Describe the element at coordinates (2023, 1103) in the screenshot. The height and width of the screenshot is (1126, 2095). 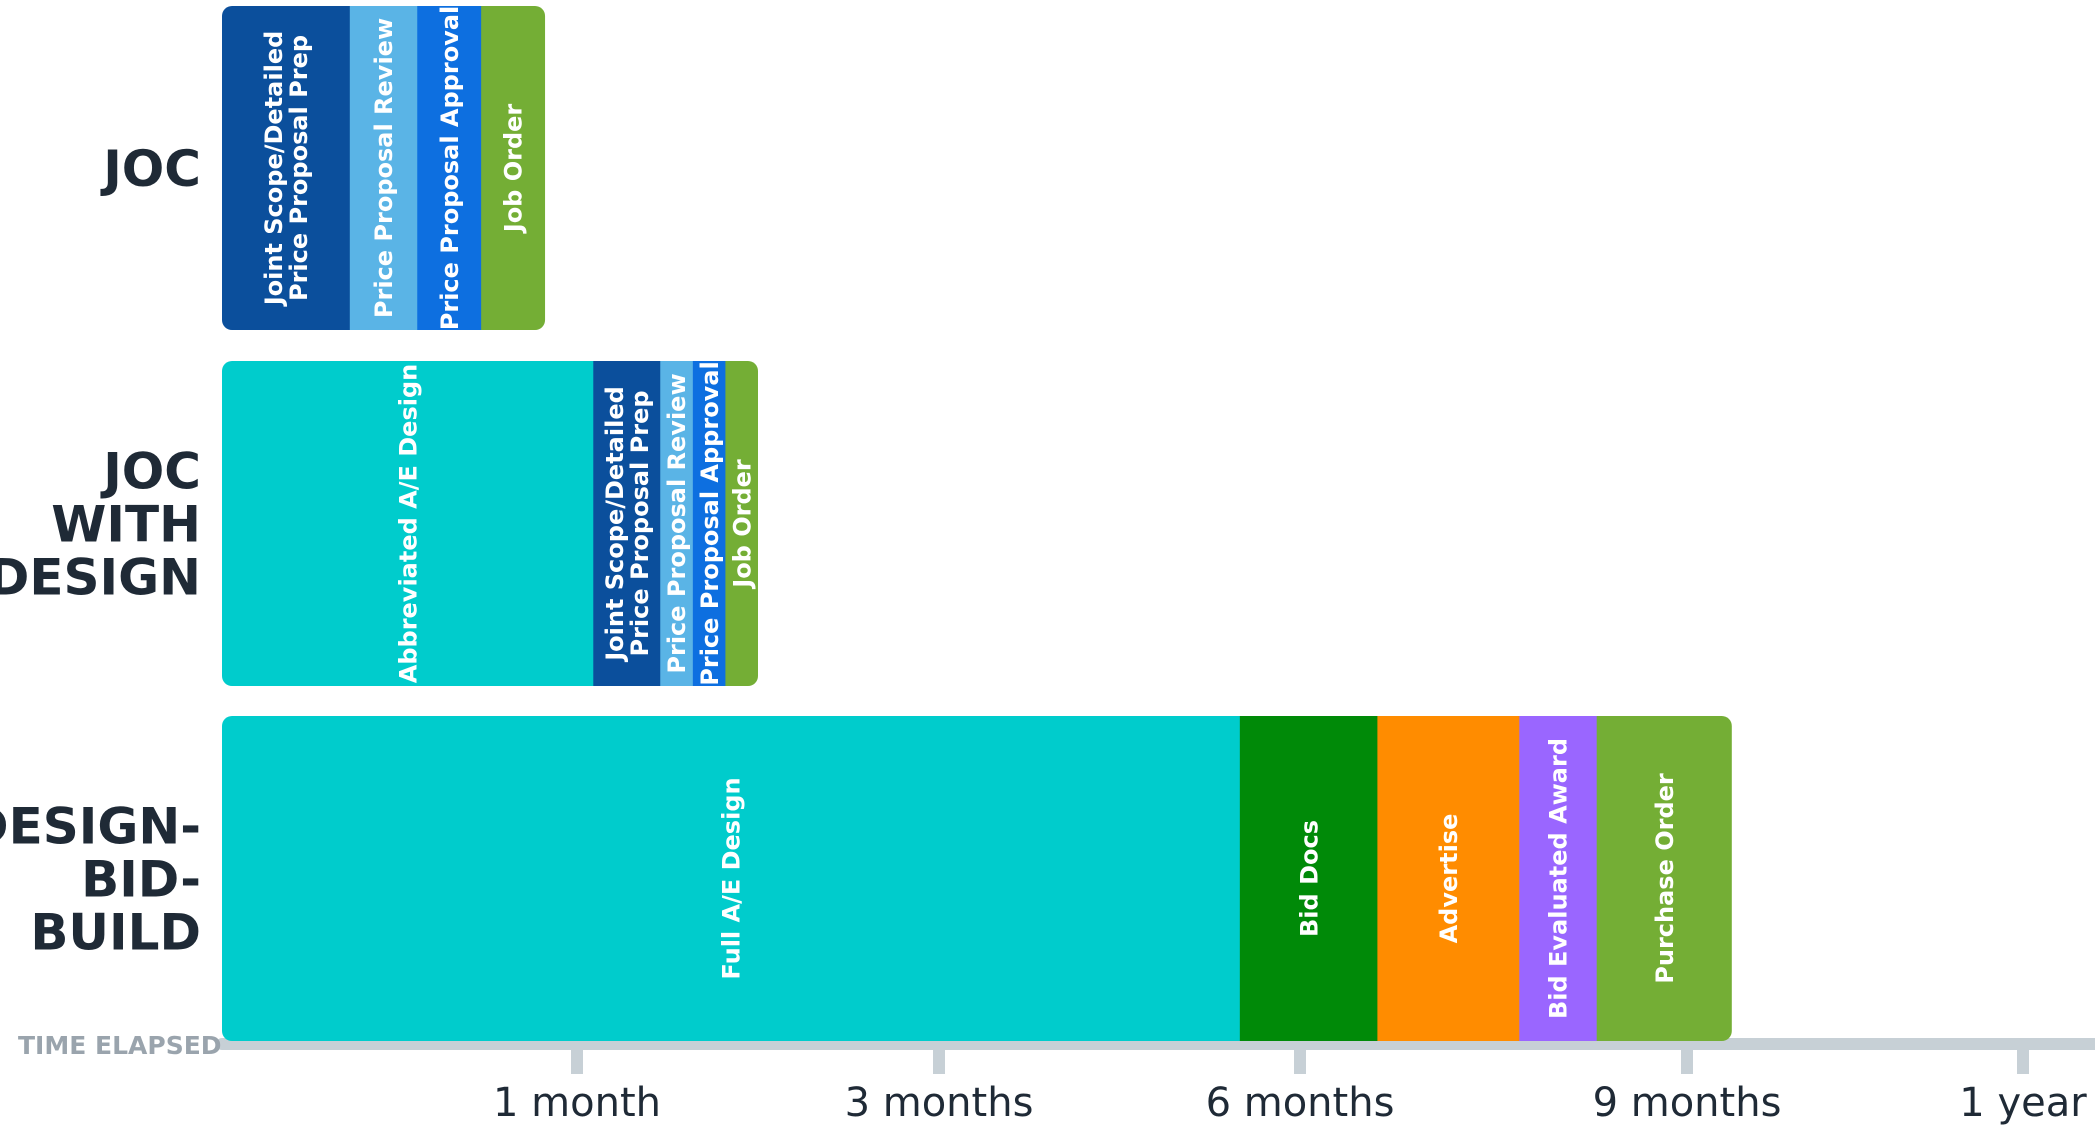
I see `tick-label: 1 year` at that location.